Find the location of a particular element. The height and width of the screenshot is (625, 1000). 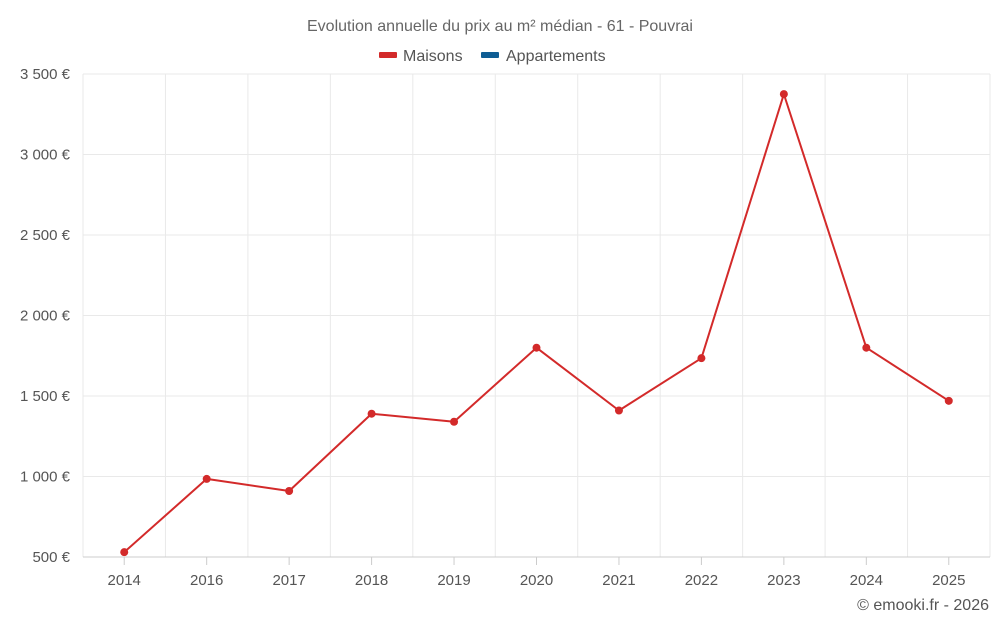

credit-text: © emooki.fr - 2026 is located at coordinates (923, 605).